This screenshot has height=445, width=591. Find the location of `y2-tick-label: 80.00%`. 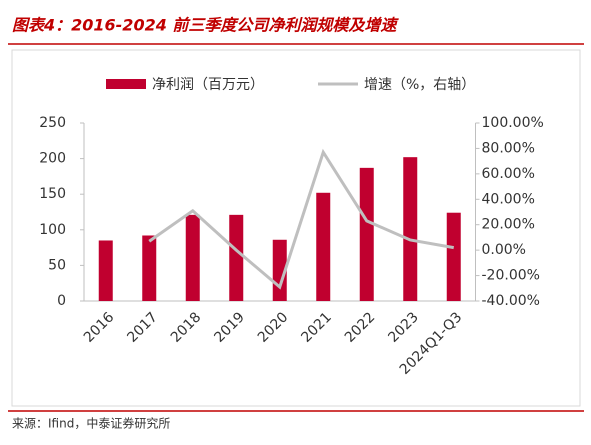

y2-tick-label: 80.00% is located at coordinates (508, 148).